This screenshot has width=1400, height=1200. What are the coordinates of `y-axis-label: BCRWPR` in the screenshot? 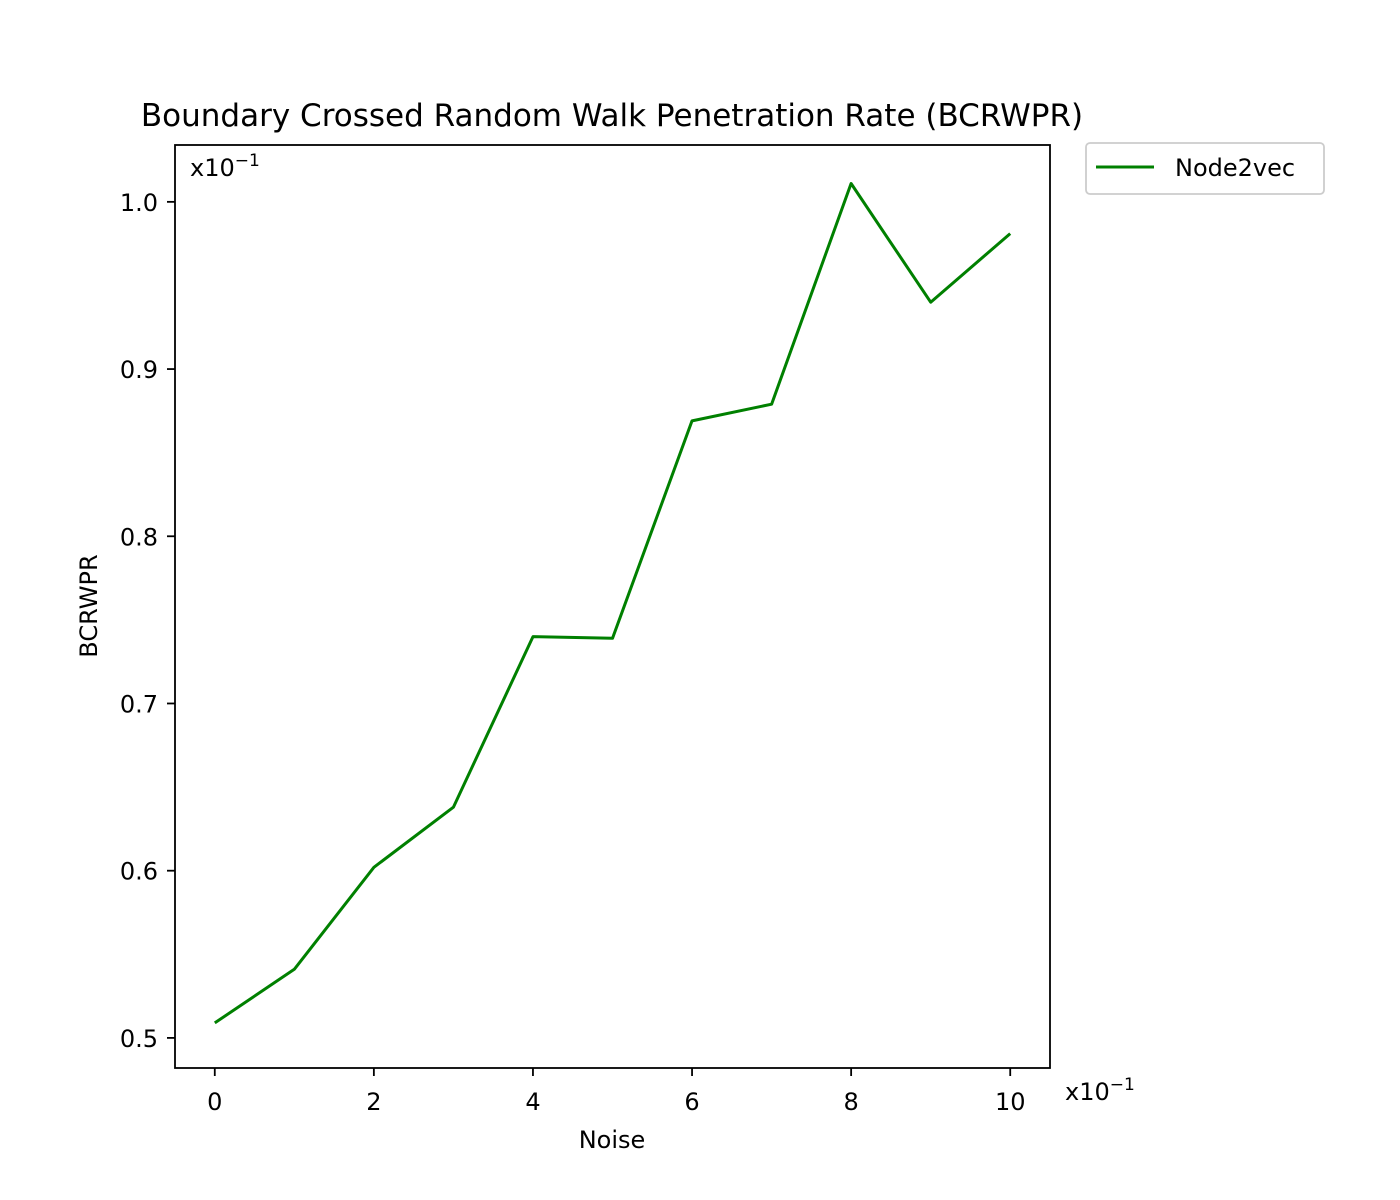 It's located at (89, 605).